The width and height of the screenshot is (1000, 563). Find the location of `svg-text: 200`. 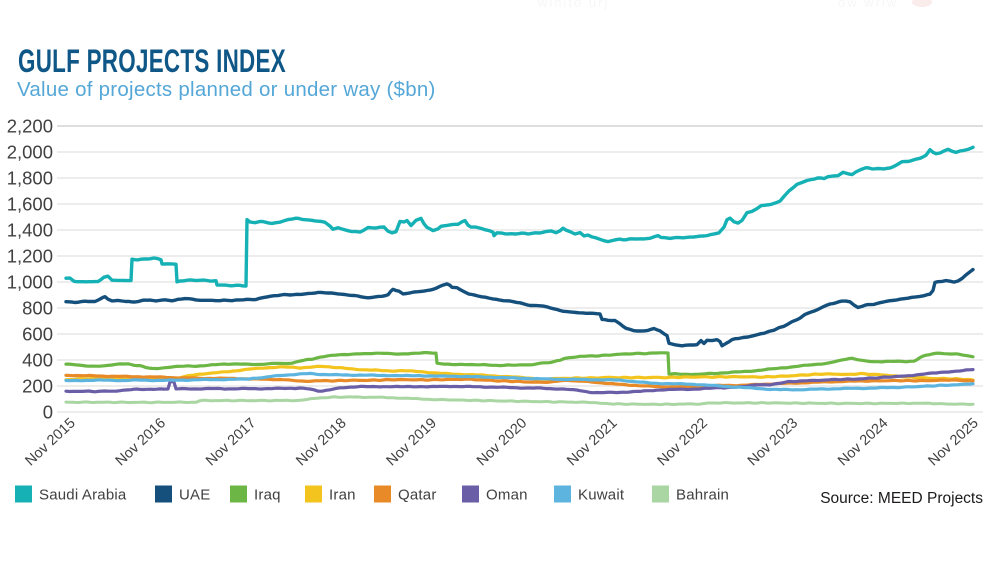

svg-text: 200 is located at coordinates (37, 386).